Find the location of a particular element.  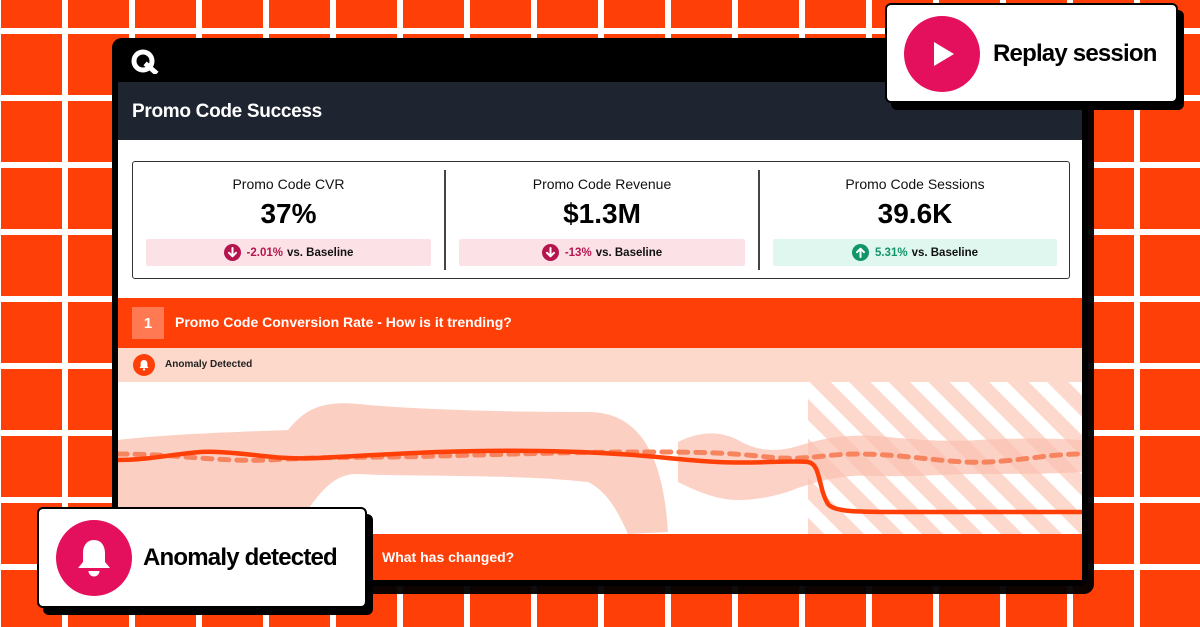

kpi-label: Promo Code Sessions is located at coordinates (915, 184).